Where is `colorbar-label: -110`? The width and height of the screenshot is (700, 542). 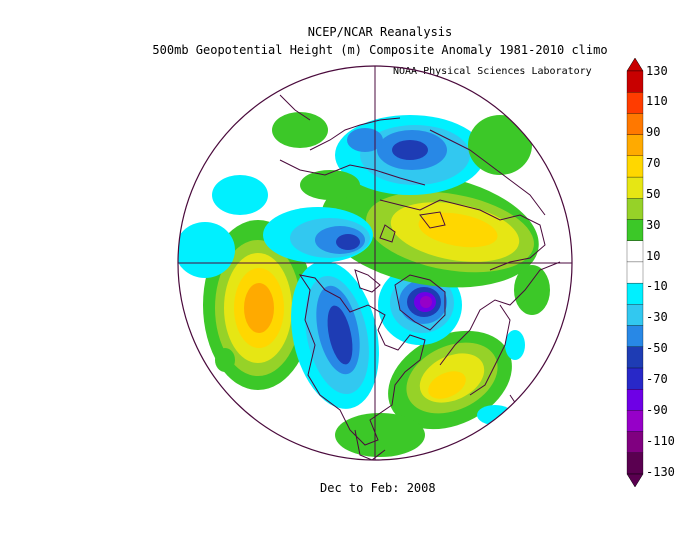 colorbar-label: -110 is located at coordinates (660, 441).